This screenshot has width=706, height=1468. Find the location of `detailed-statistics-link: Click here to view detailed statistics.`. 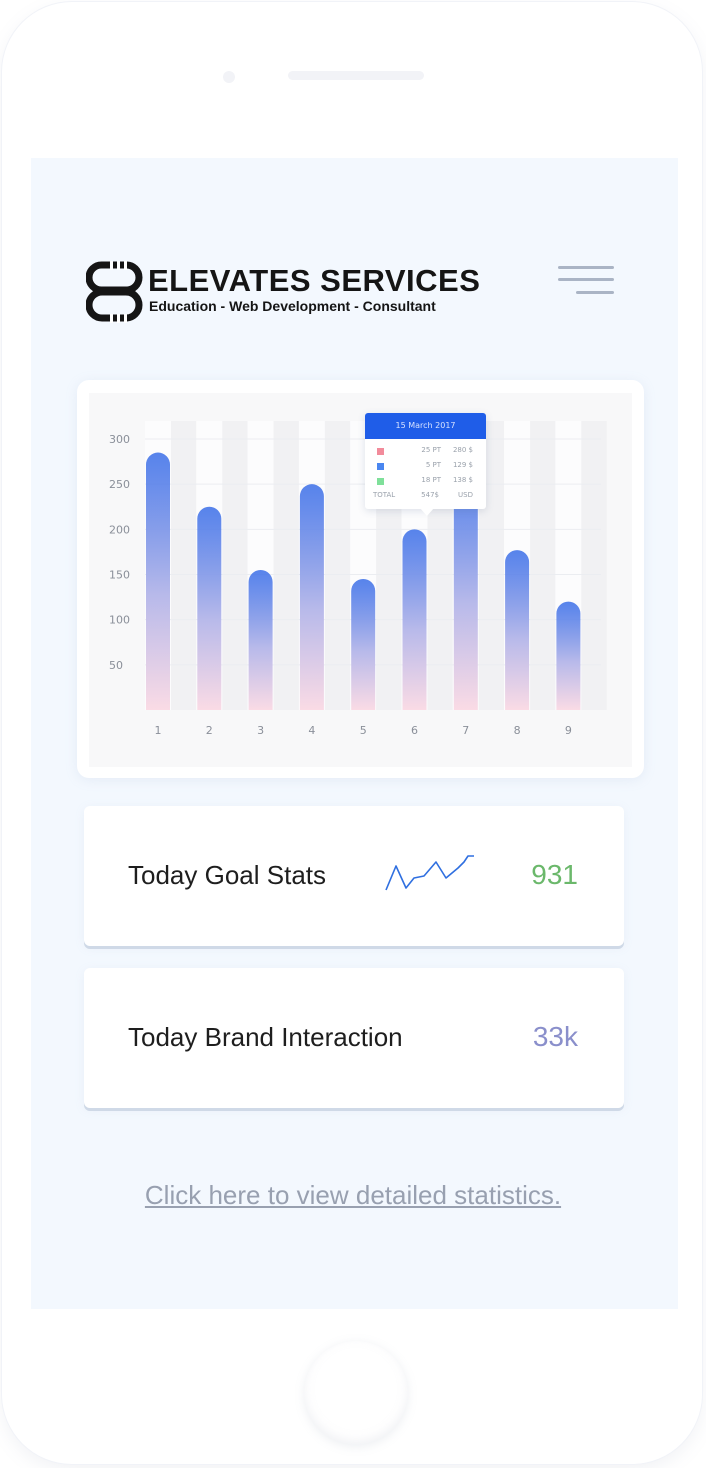

detailed-statistics-link: Click here to view detailed statistics. is located at coordinates (353, 1195).